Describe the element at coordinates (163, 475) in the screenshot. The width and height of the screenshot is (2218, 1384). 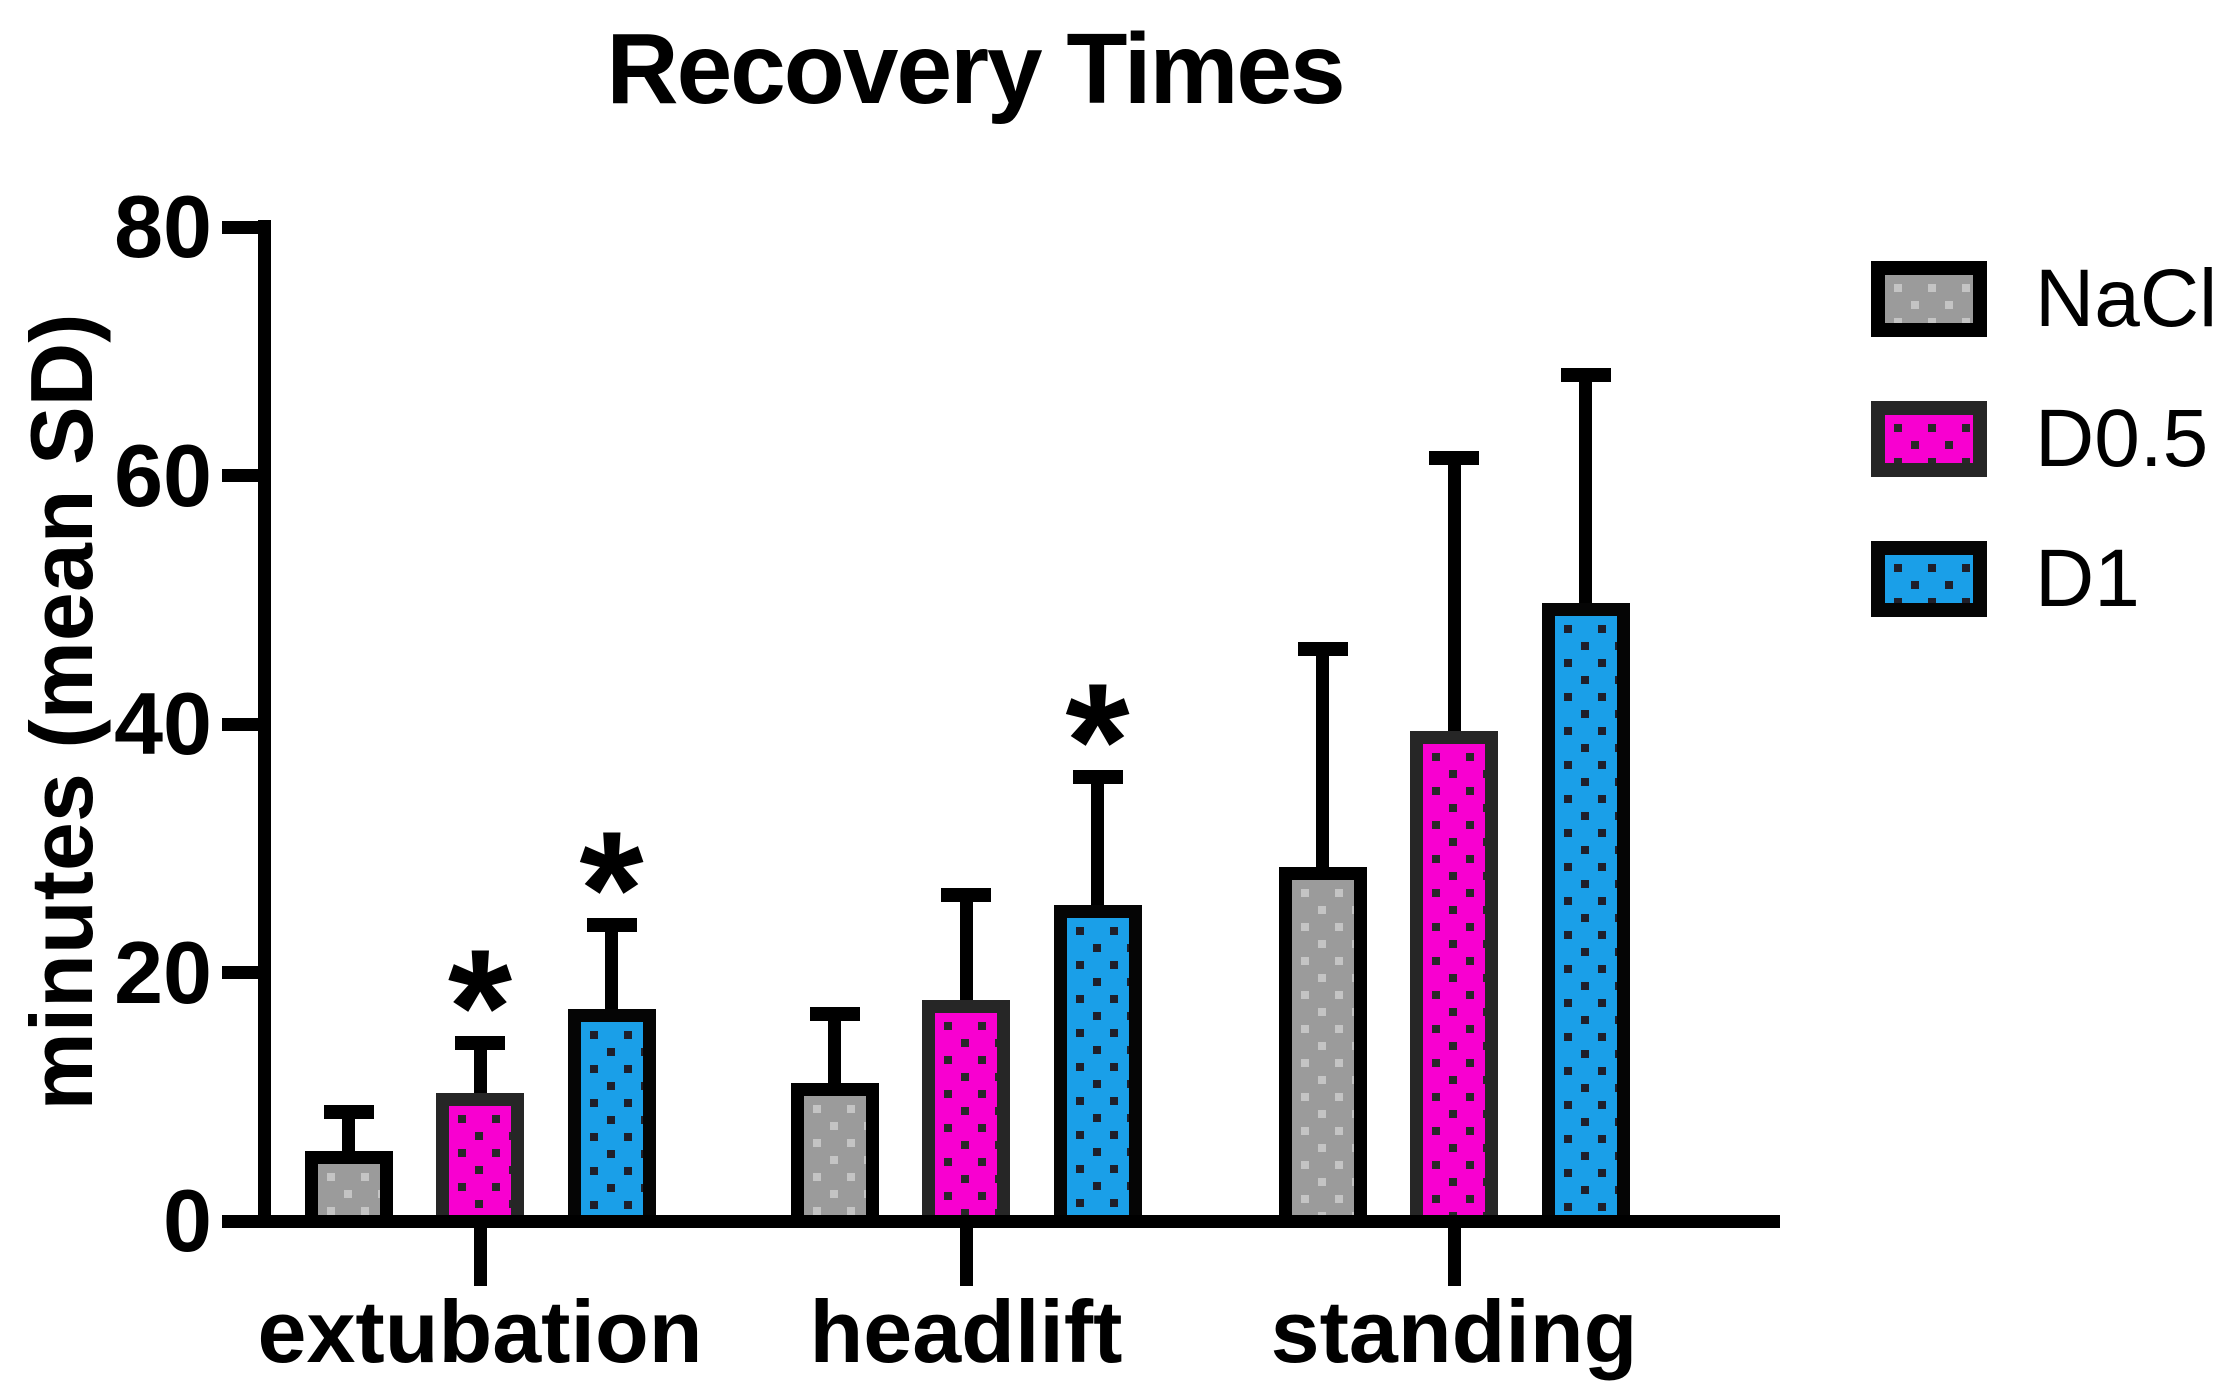
I see `y-tick-label: 60` at that location.